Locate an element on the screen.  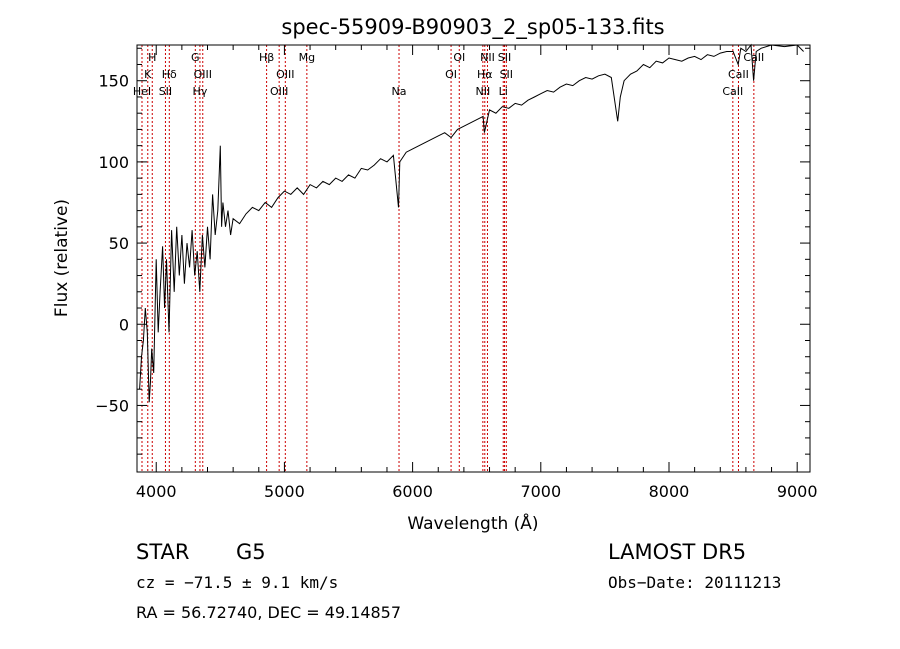
radial-velocity: cz = −71.5 ± 9.1 km/s is located at coordinates (237, 582).